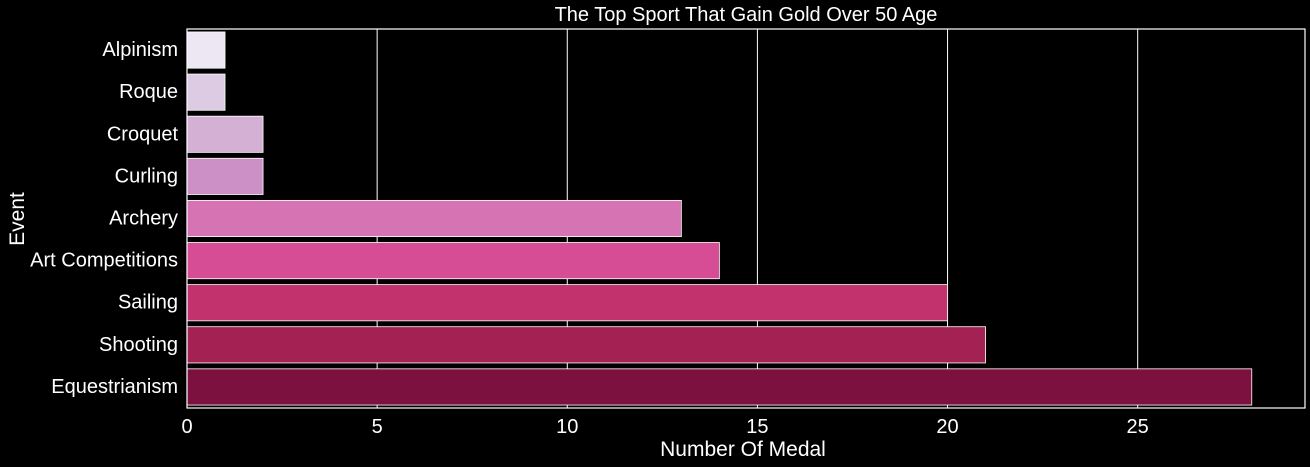  Describe the element at coordinates (143, 219) in the screenshot. I see `y-tick-label: Archery` at that location.